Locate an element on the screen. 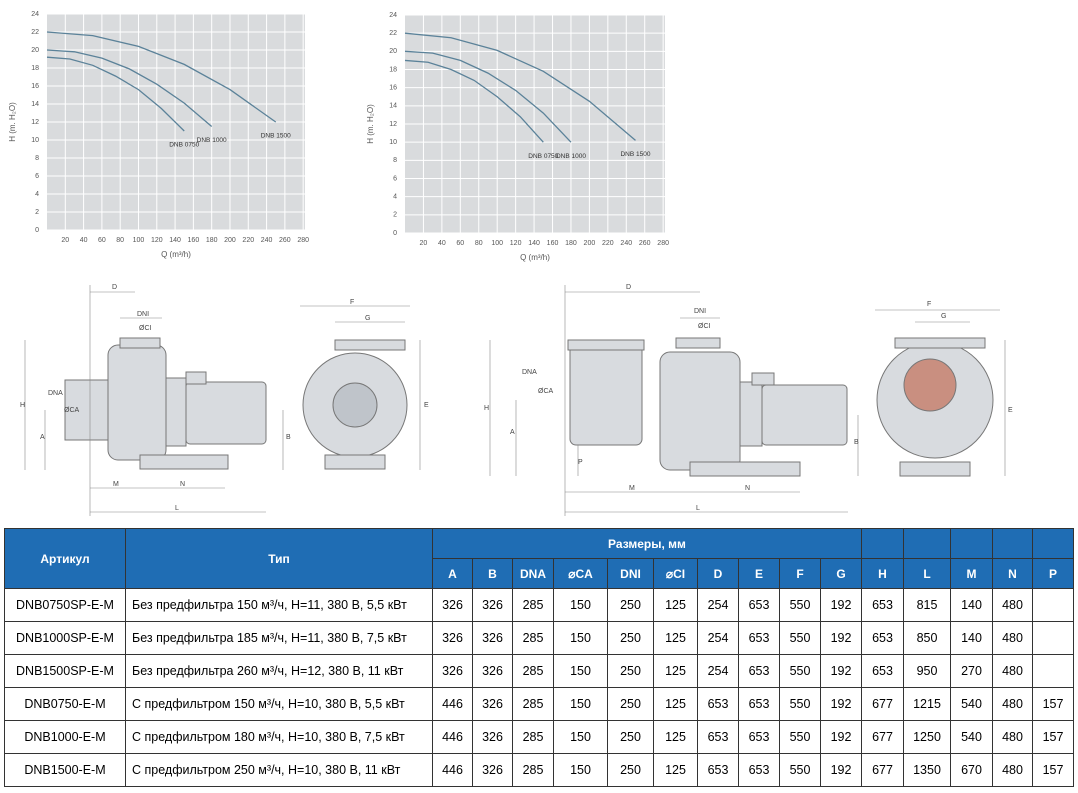 Image resolution: width=1078 pixels, height=793 pixels. volute is located at coordinates (137, 402).